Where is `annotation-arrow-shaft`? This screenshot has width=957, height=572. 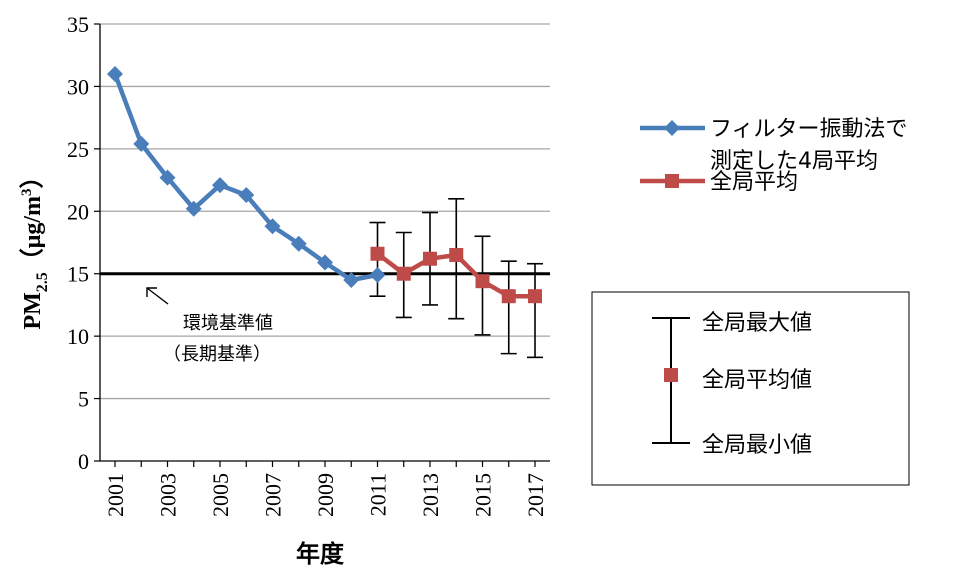 annotation-arrow-shaft is located at coordinates (157, 296).